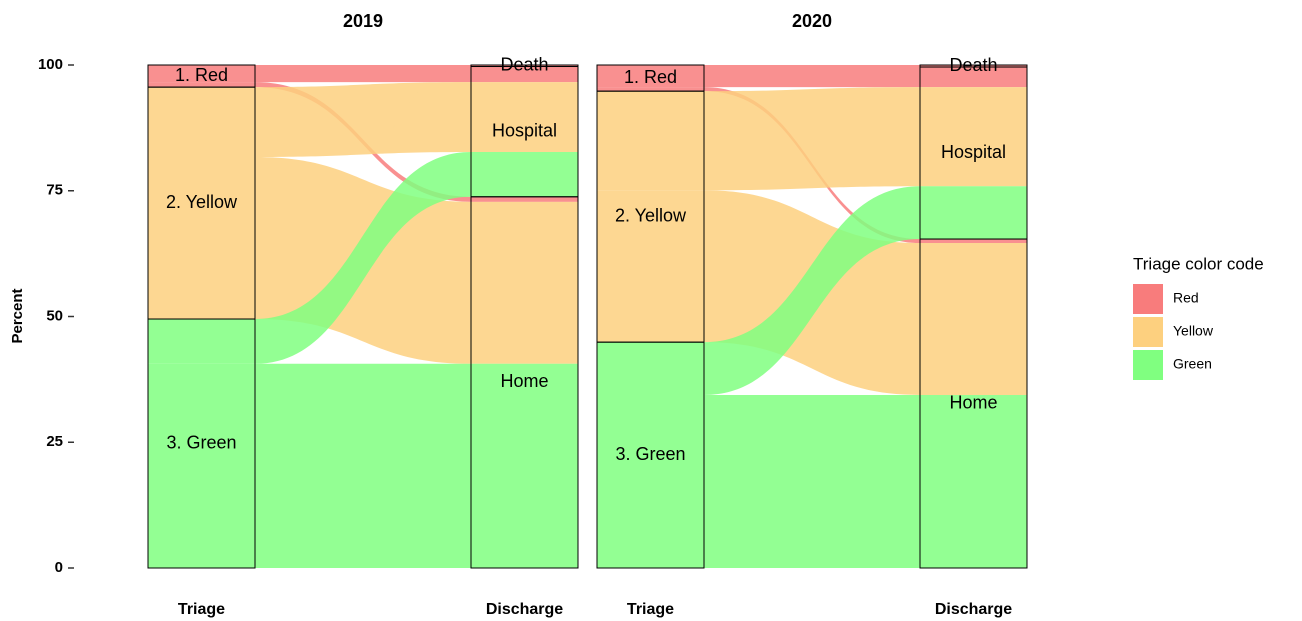  What do you see at coordinates (1192, 364) in the screenshot?
I see `legend-label: Green` at bounding box center [1192, 364].